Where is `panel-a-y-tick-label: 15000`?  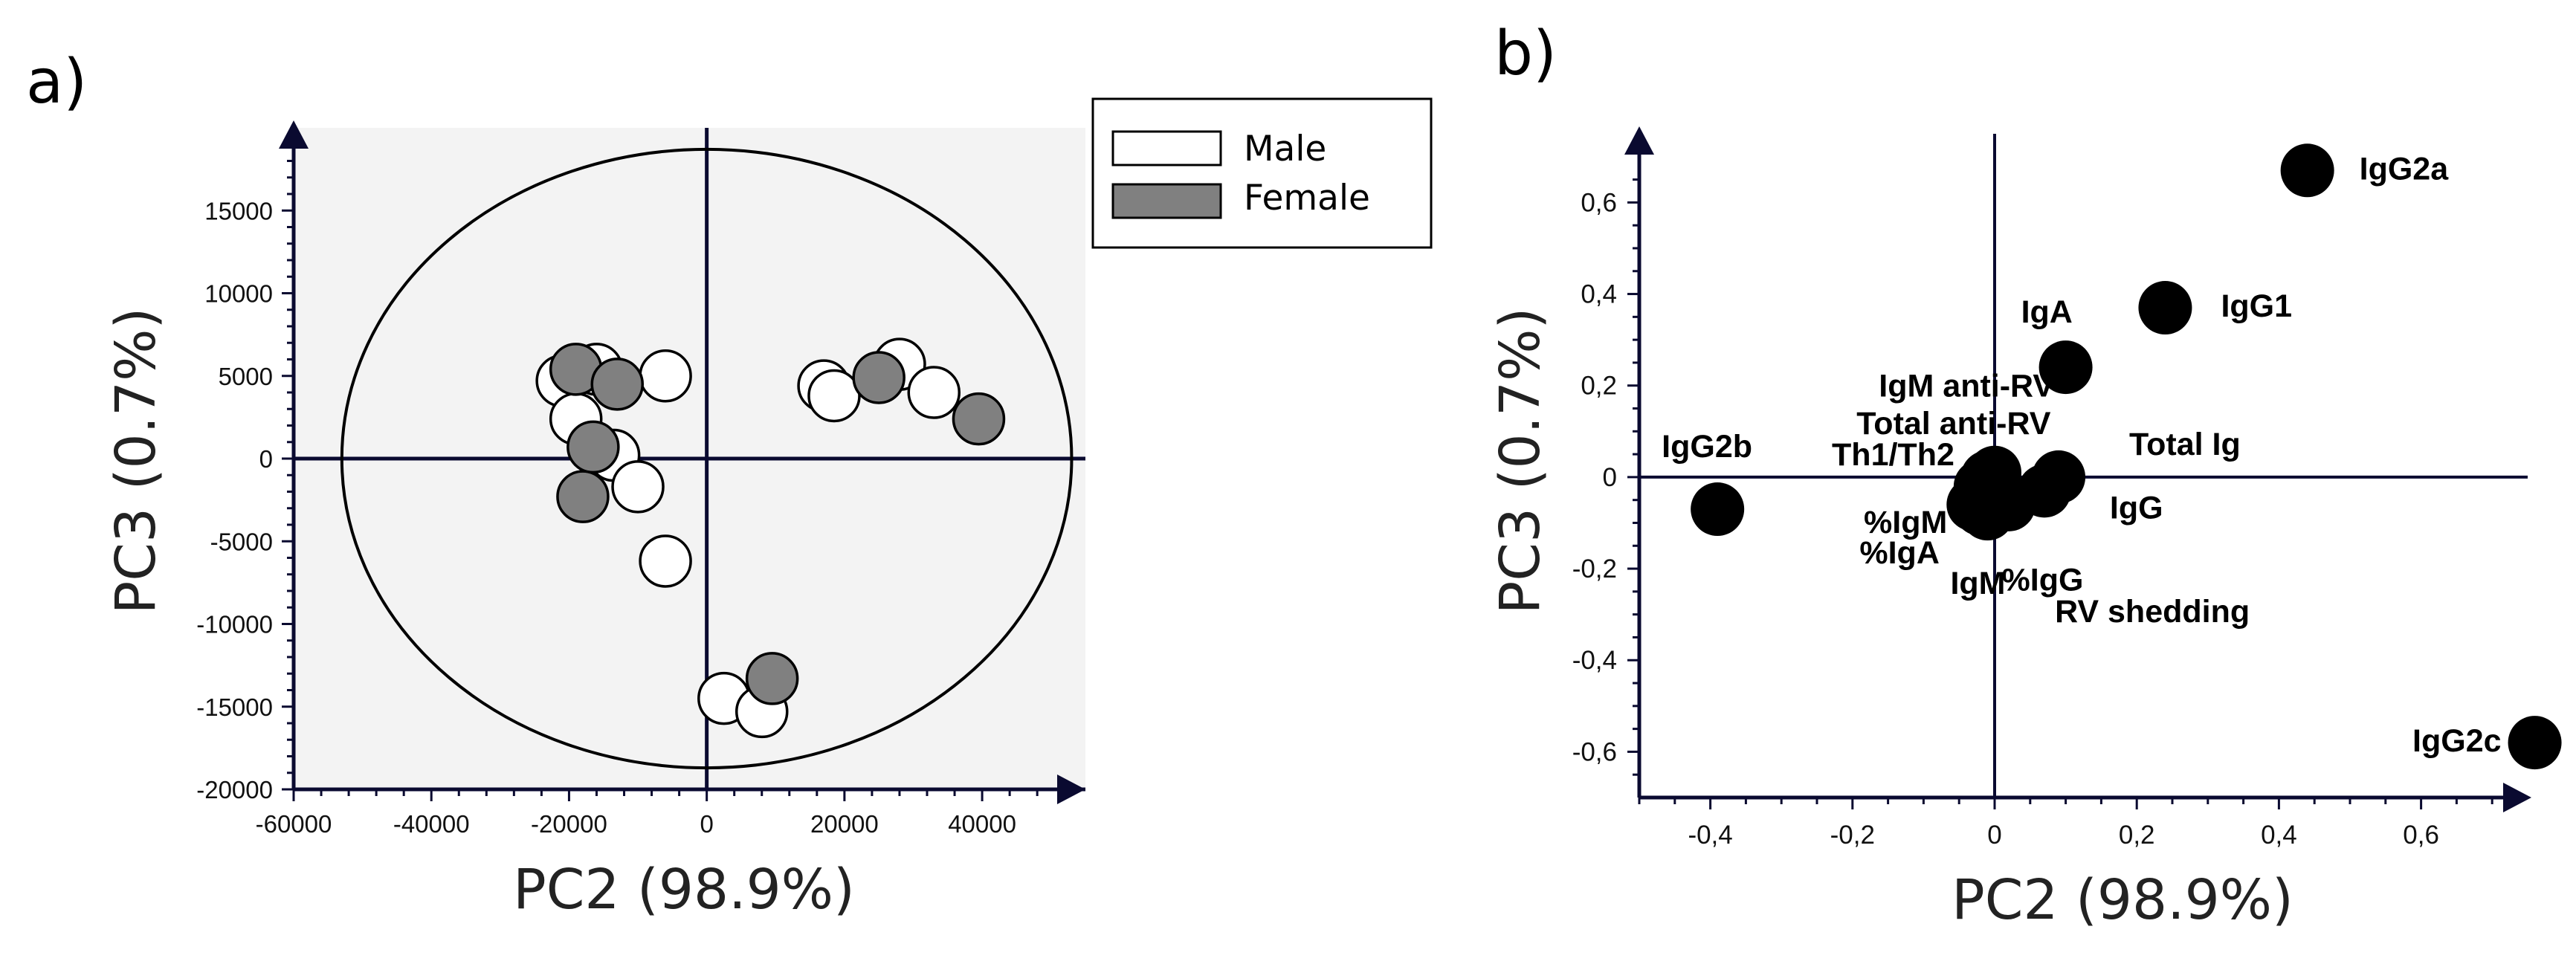 panel-a-y-tick-label: 15000 is located at coordinates (238, 211).